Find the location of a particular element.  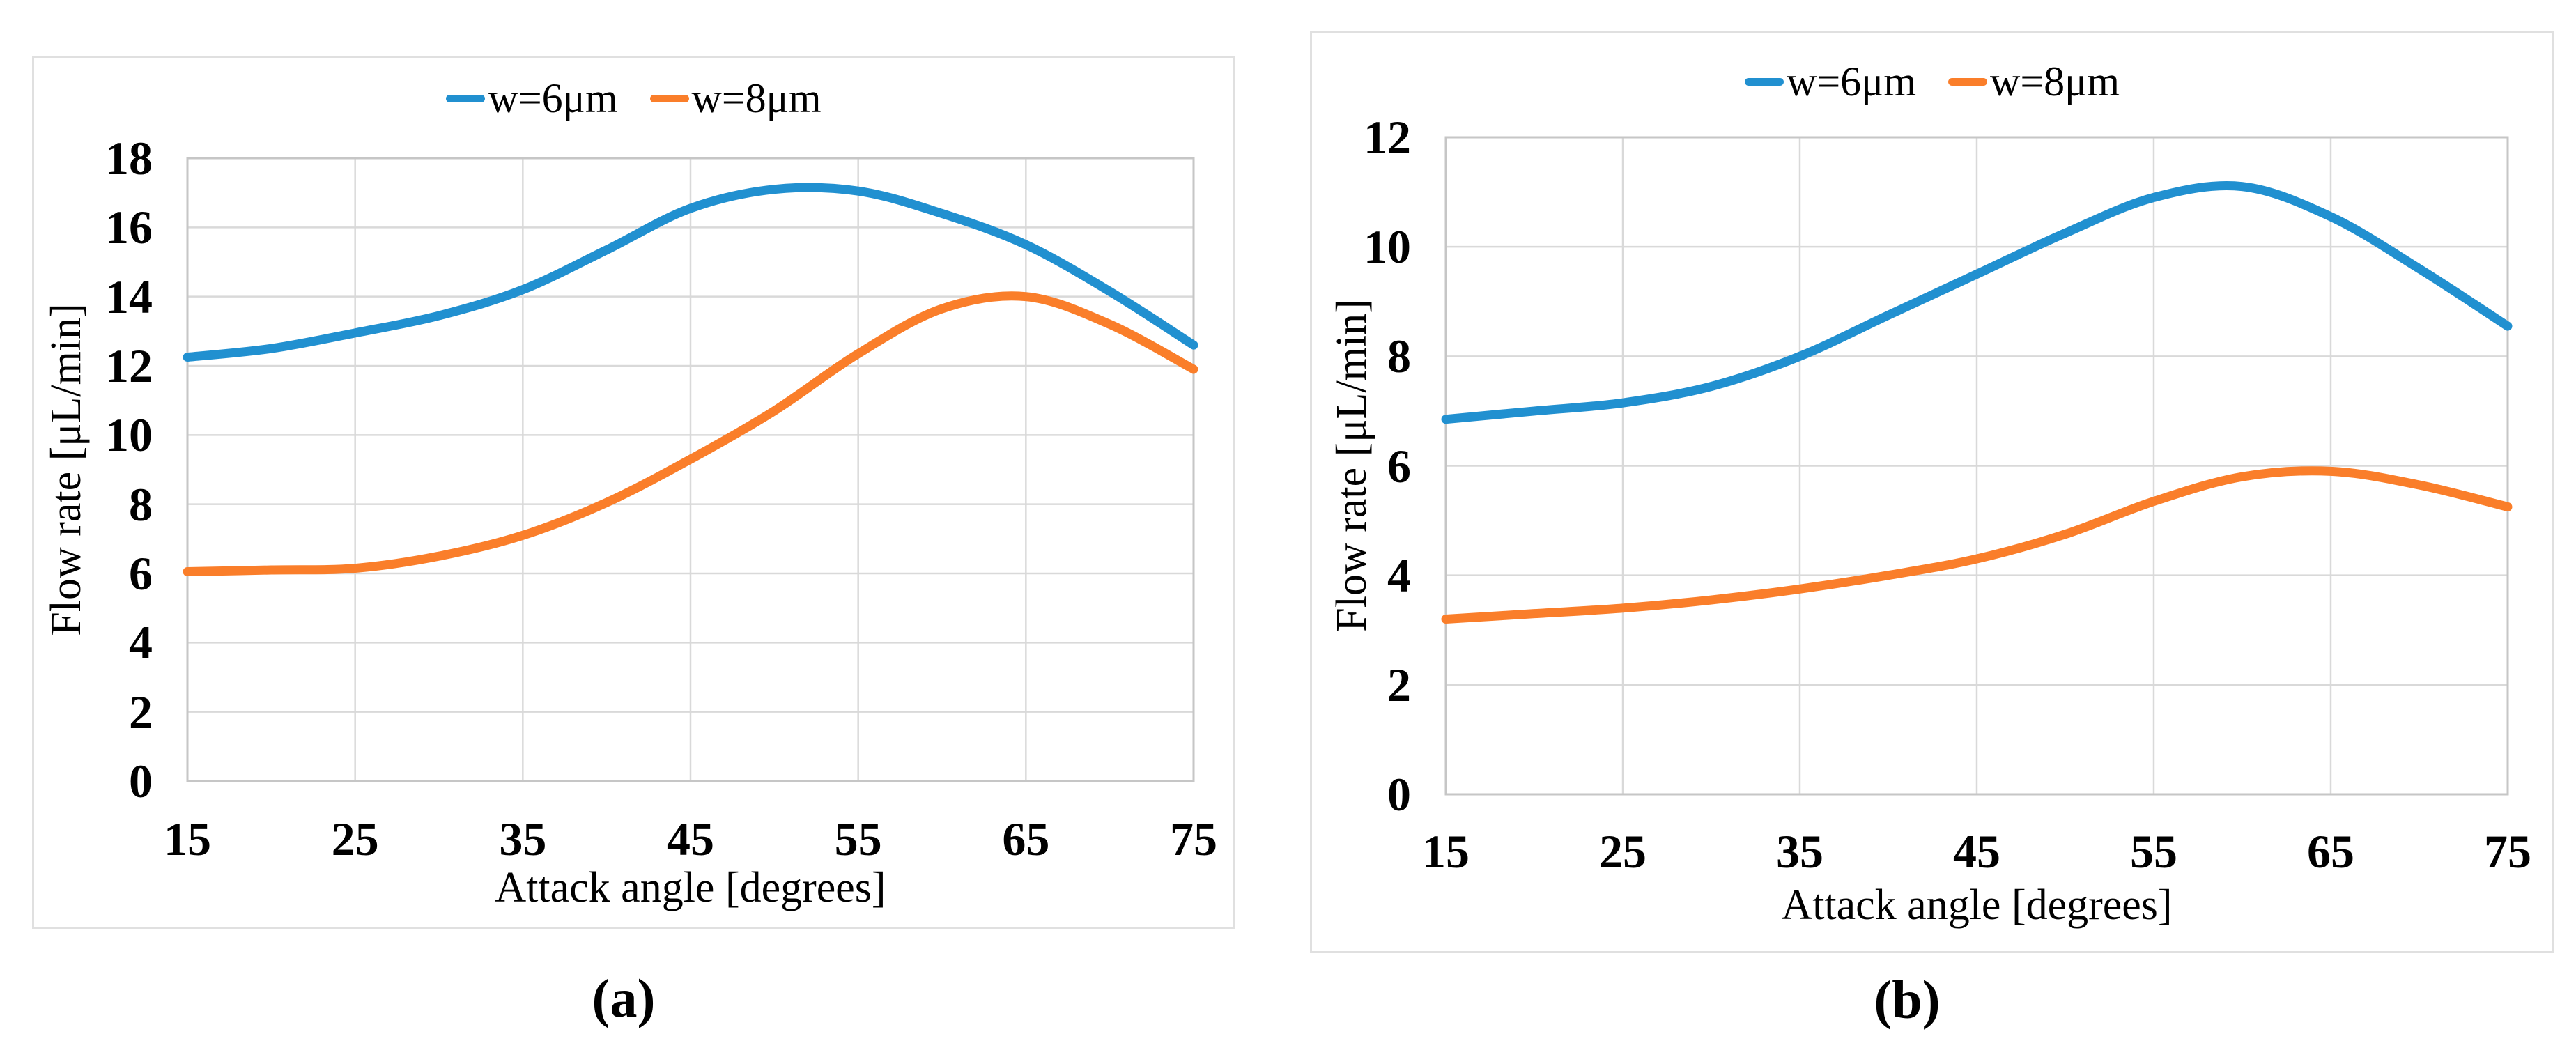

y-tick-label: 18 is located at coordinates (129, 158).